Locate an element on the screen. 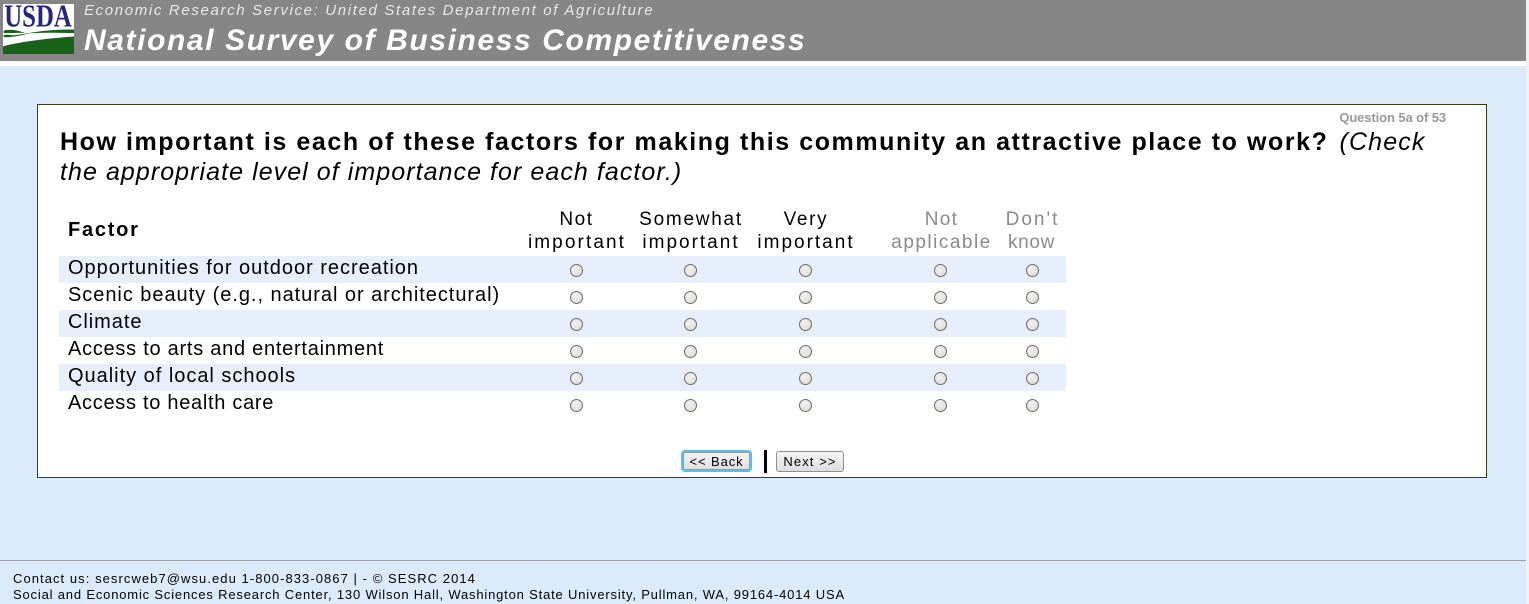 Image resolution: width=1529 pixels, height=604 pixels. svg-text: USDA is located at coordinates (38, 19).